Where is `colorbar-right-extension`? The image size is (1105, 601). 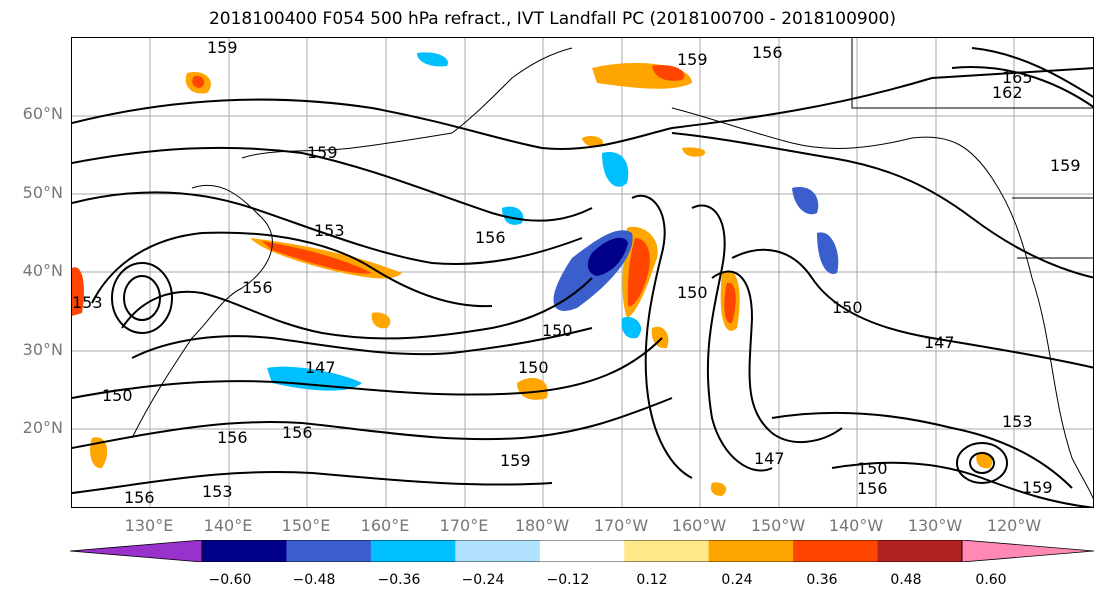 colorbar-right-extension is located at coordinates (1027, 551).